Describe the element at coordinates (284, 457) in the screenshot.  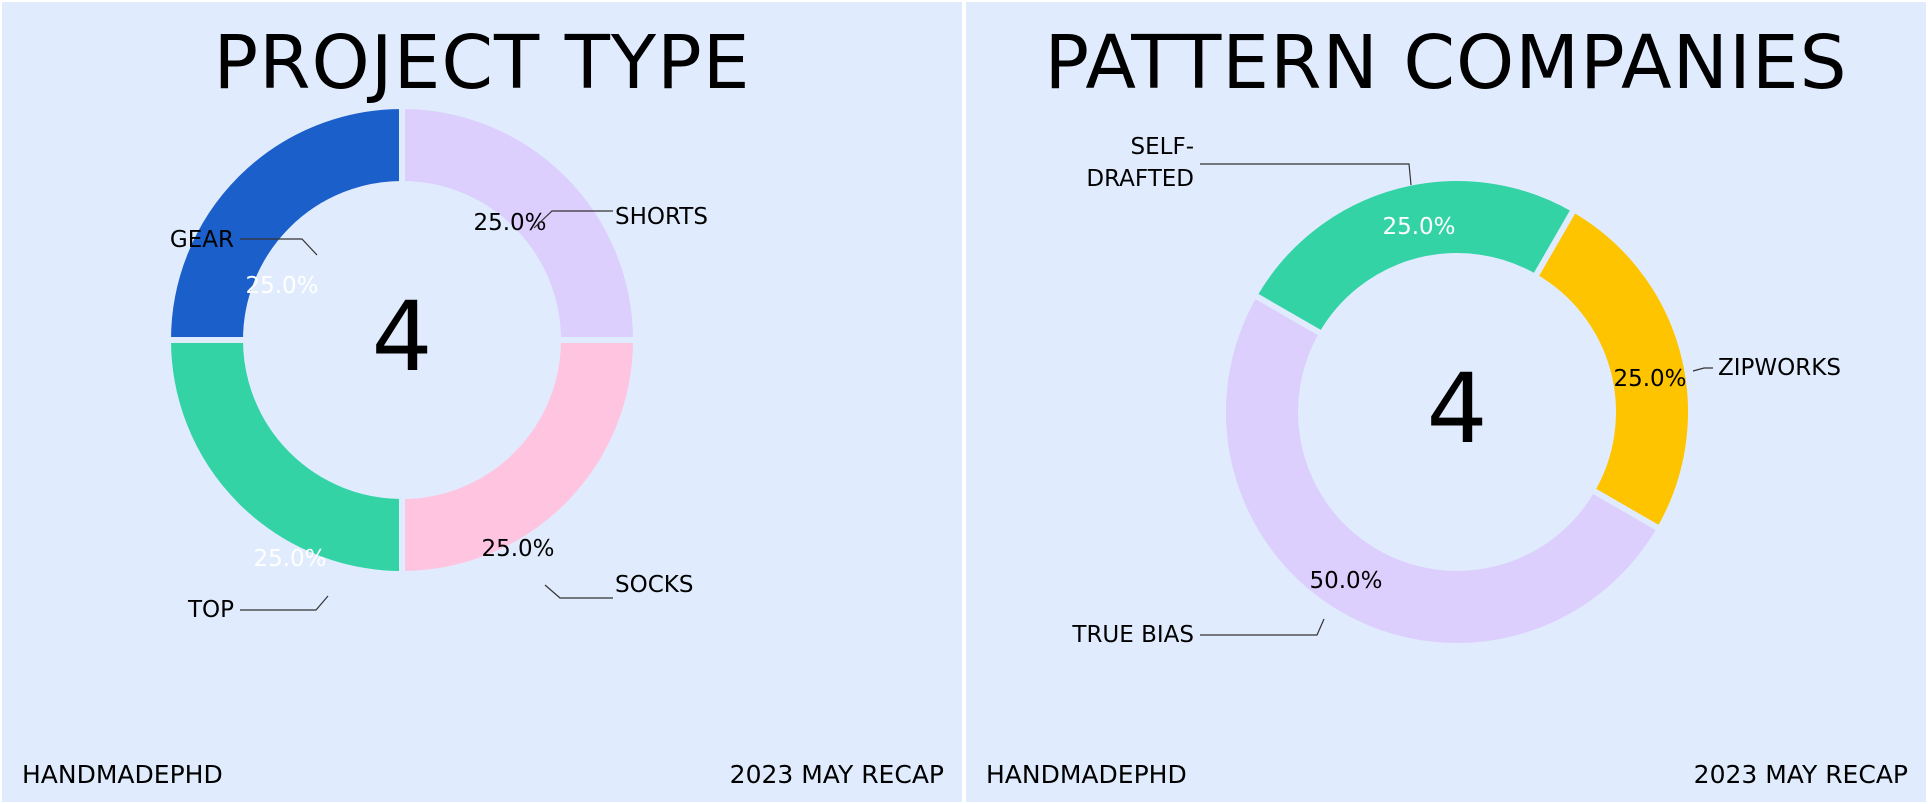
I see `slice-top` at that location.